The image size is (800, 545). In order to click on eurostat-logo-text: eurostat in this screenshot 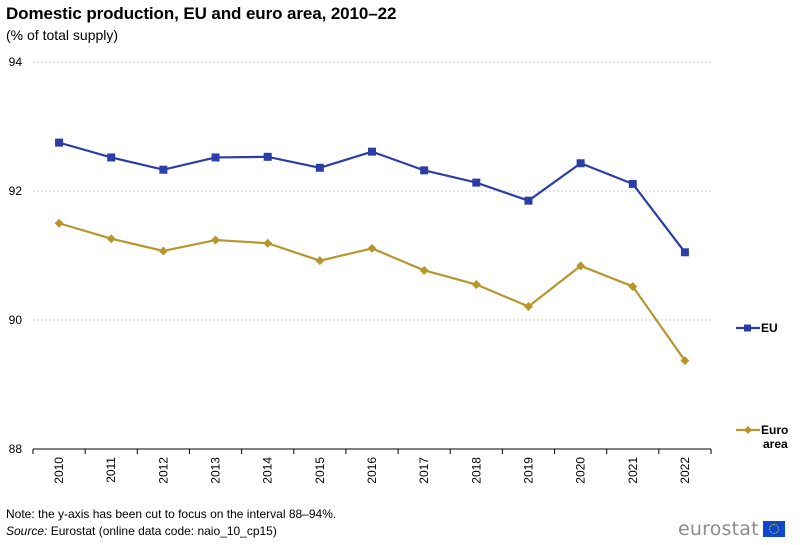, I will do `click(718, 529)`.